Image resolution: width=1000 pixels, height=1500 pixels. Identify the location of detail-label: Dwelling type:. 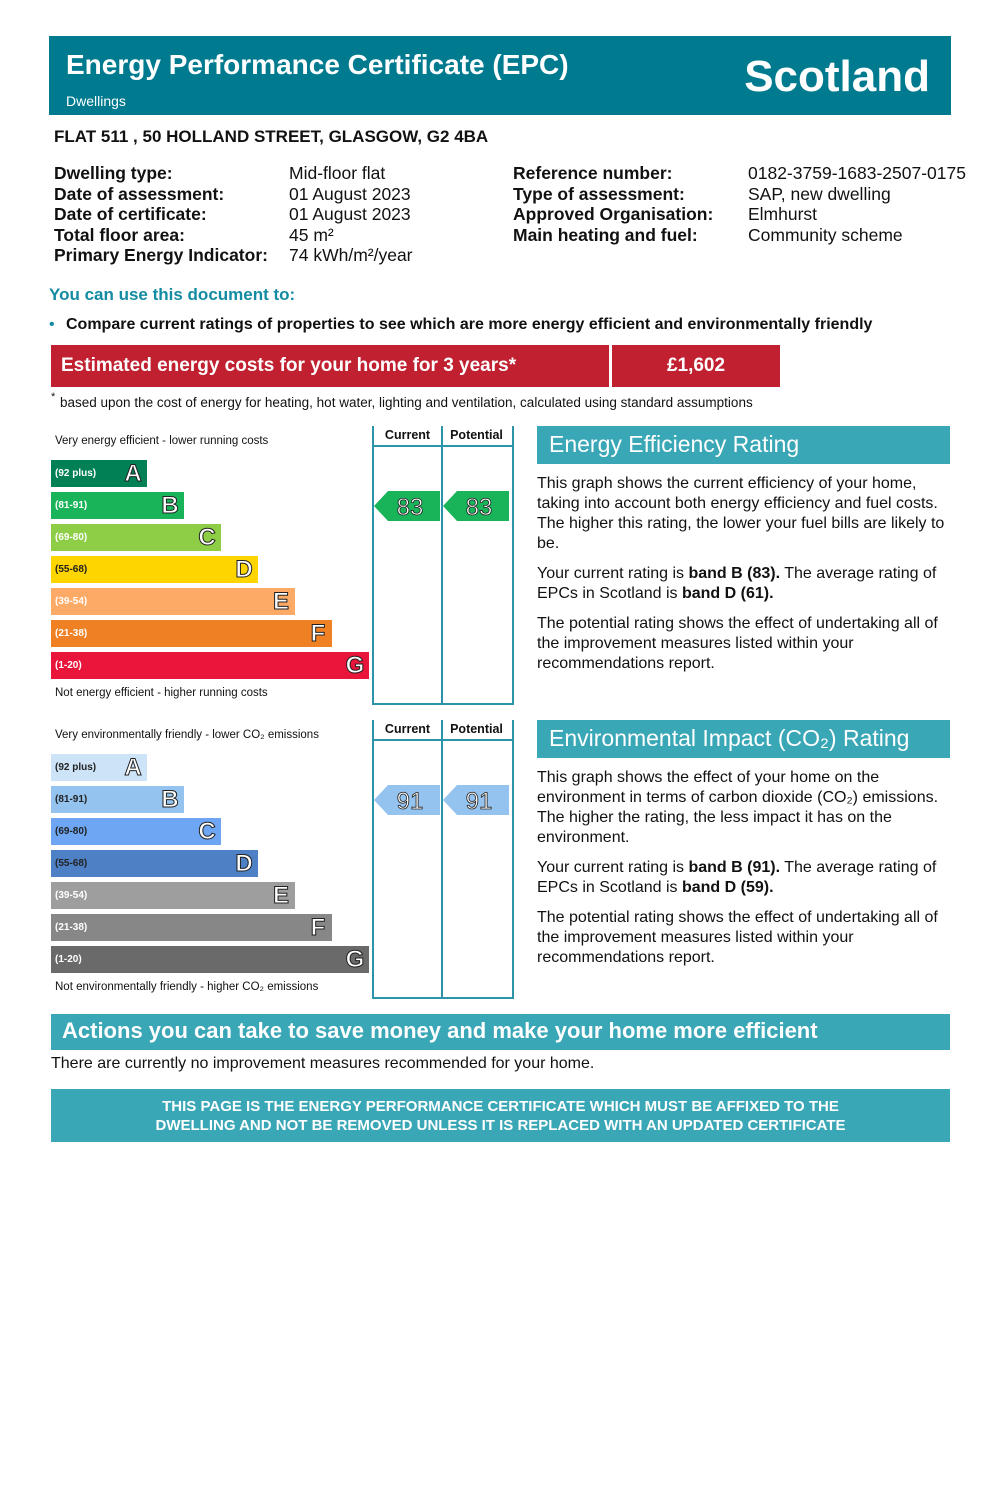
(113, 173).